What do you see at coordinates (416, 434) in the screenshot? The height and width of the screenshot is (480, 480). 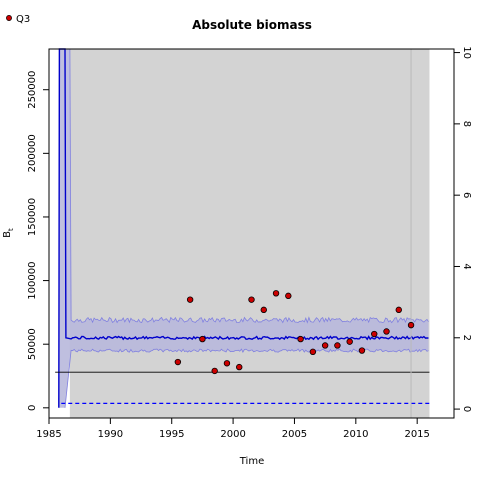 I see `x-tick-label: 2015` at bounding box center [416, 434].